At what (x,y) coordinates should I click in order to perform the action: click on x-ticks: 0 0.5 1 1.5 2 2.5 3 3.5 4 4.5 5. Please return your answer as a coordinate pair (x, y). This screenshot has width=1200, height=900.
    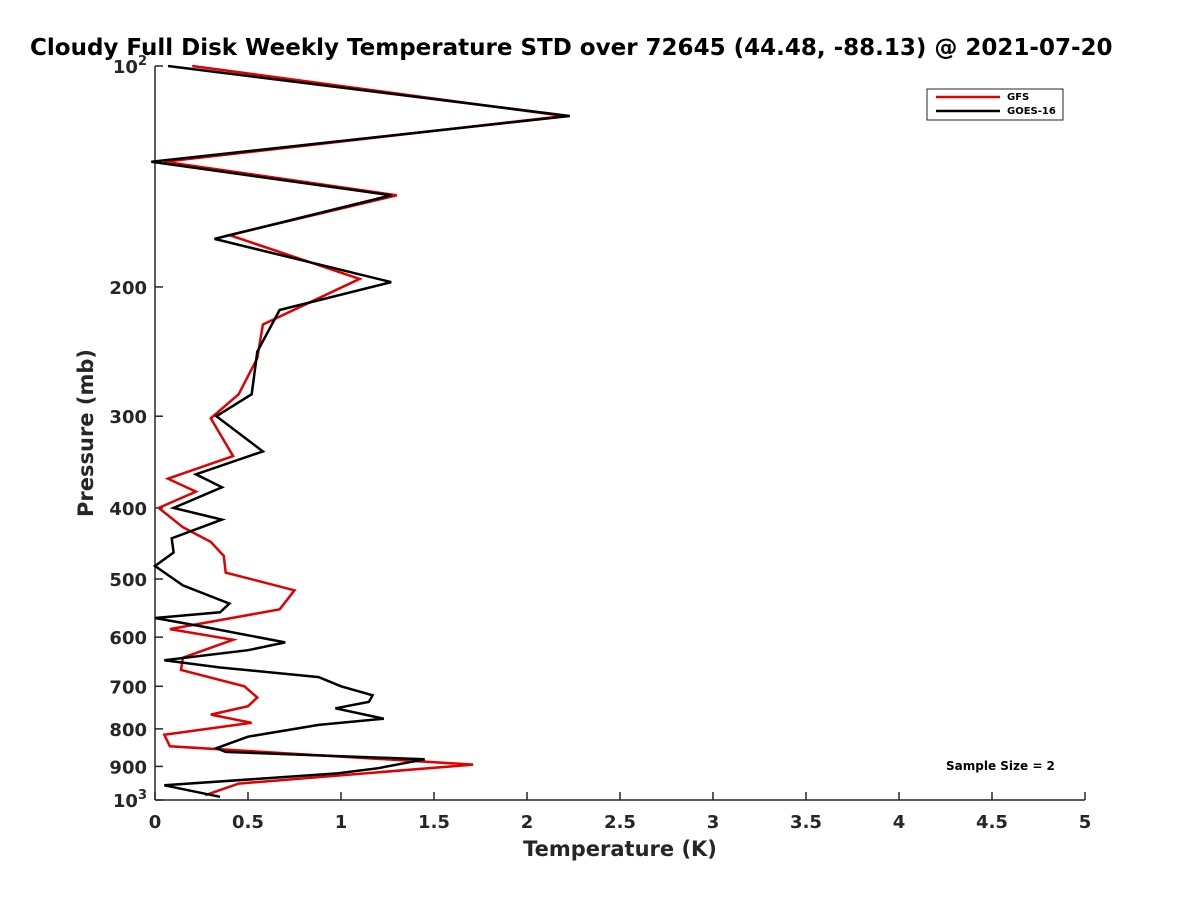
    Looking at the image, I should click on (620, 812).